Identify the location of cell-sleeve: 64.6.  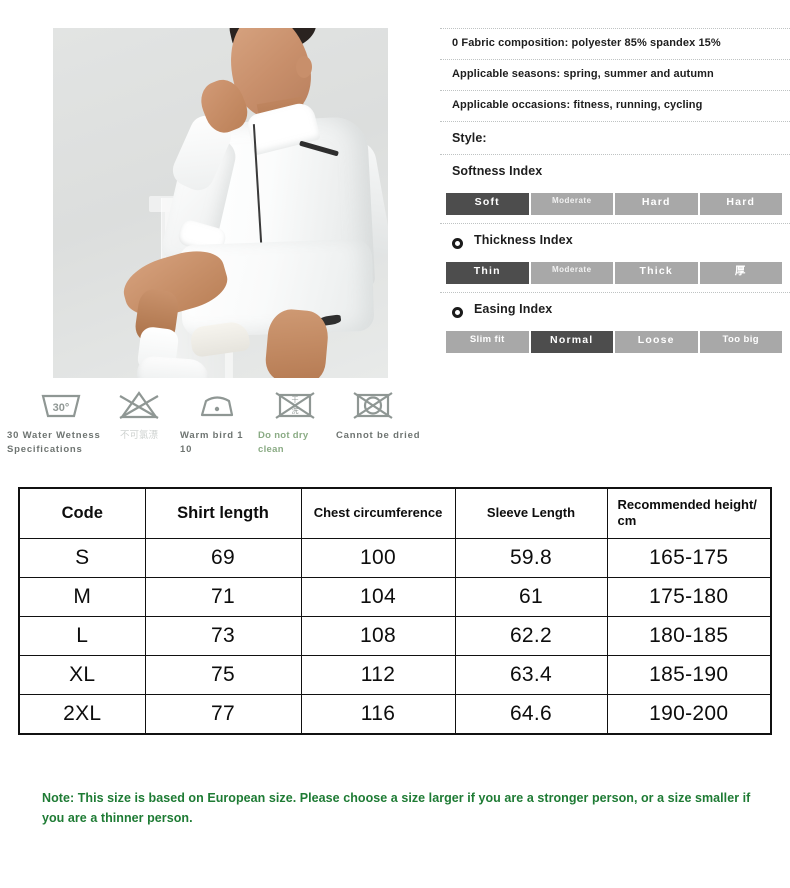
(531, 713).